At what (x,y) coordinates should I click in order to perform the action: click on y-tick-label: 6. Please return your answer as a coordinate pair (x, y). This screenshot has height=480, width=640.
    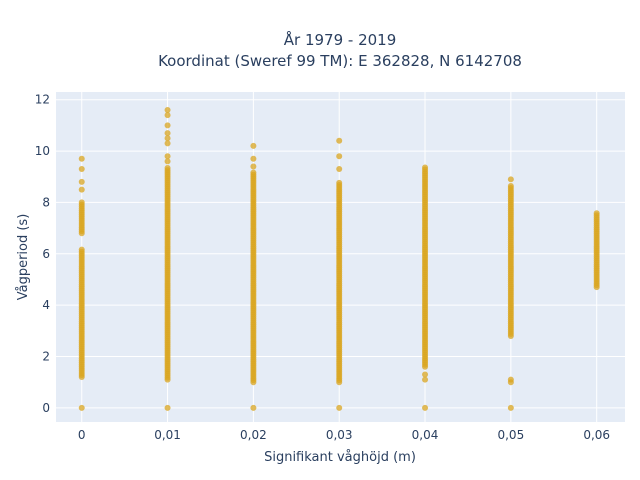
    Looking at the image, I should click on (46, 254).